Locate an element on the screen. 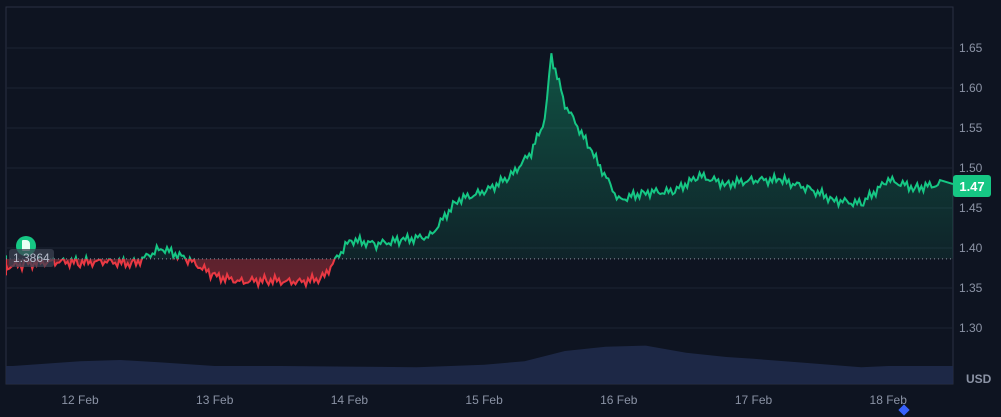  y-tick-label: 1.65 is located at coordinates (971, 48).